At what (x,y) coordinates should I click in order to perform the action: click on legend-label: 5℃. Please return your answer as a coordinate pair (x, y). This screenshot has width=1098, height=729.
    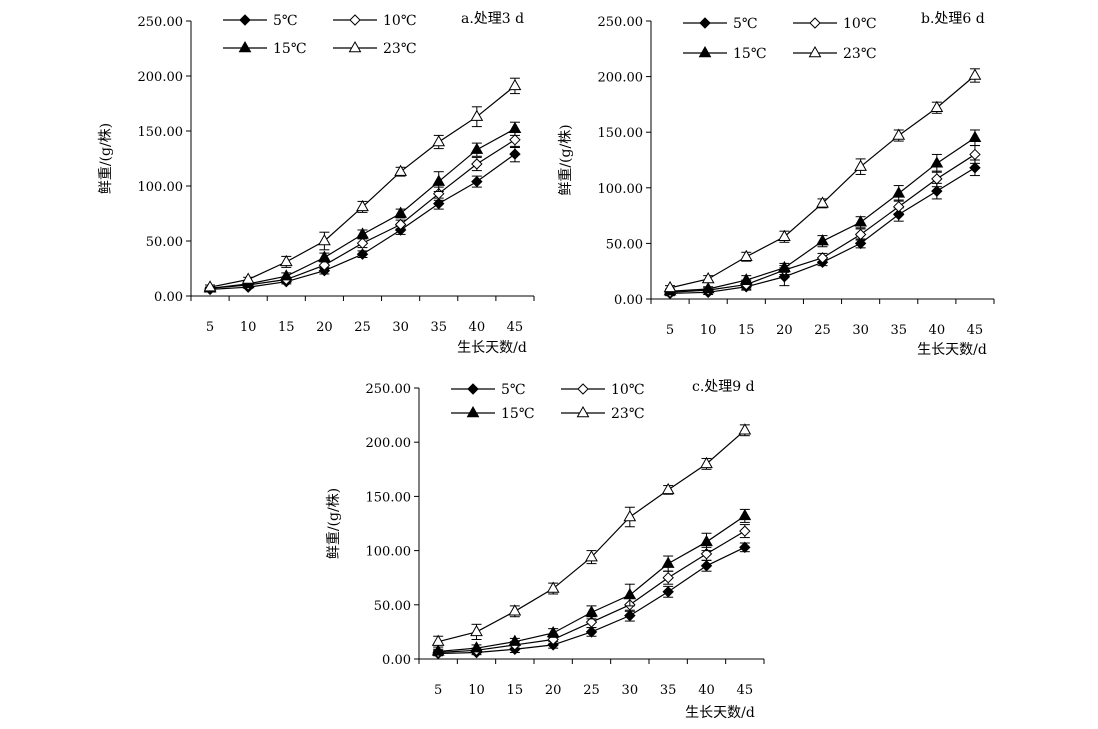
    Looking at the image, I should click on (745, 24).